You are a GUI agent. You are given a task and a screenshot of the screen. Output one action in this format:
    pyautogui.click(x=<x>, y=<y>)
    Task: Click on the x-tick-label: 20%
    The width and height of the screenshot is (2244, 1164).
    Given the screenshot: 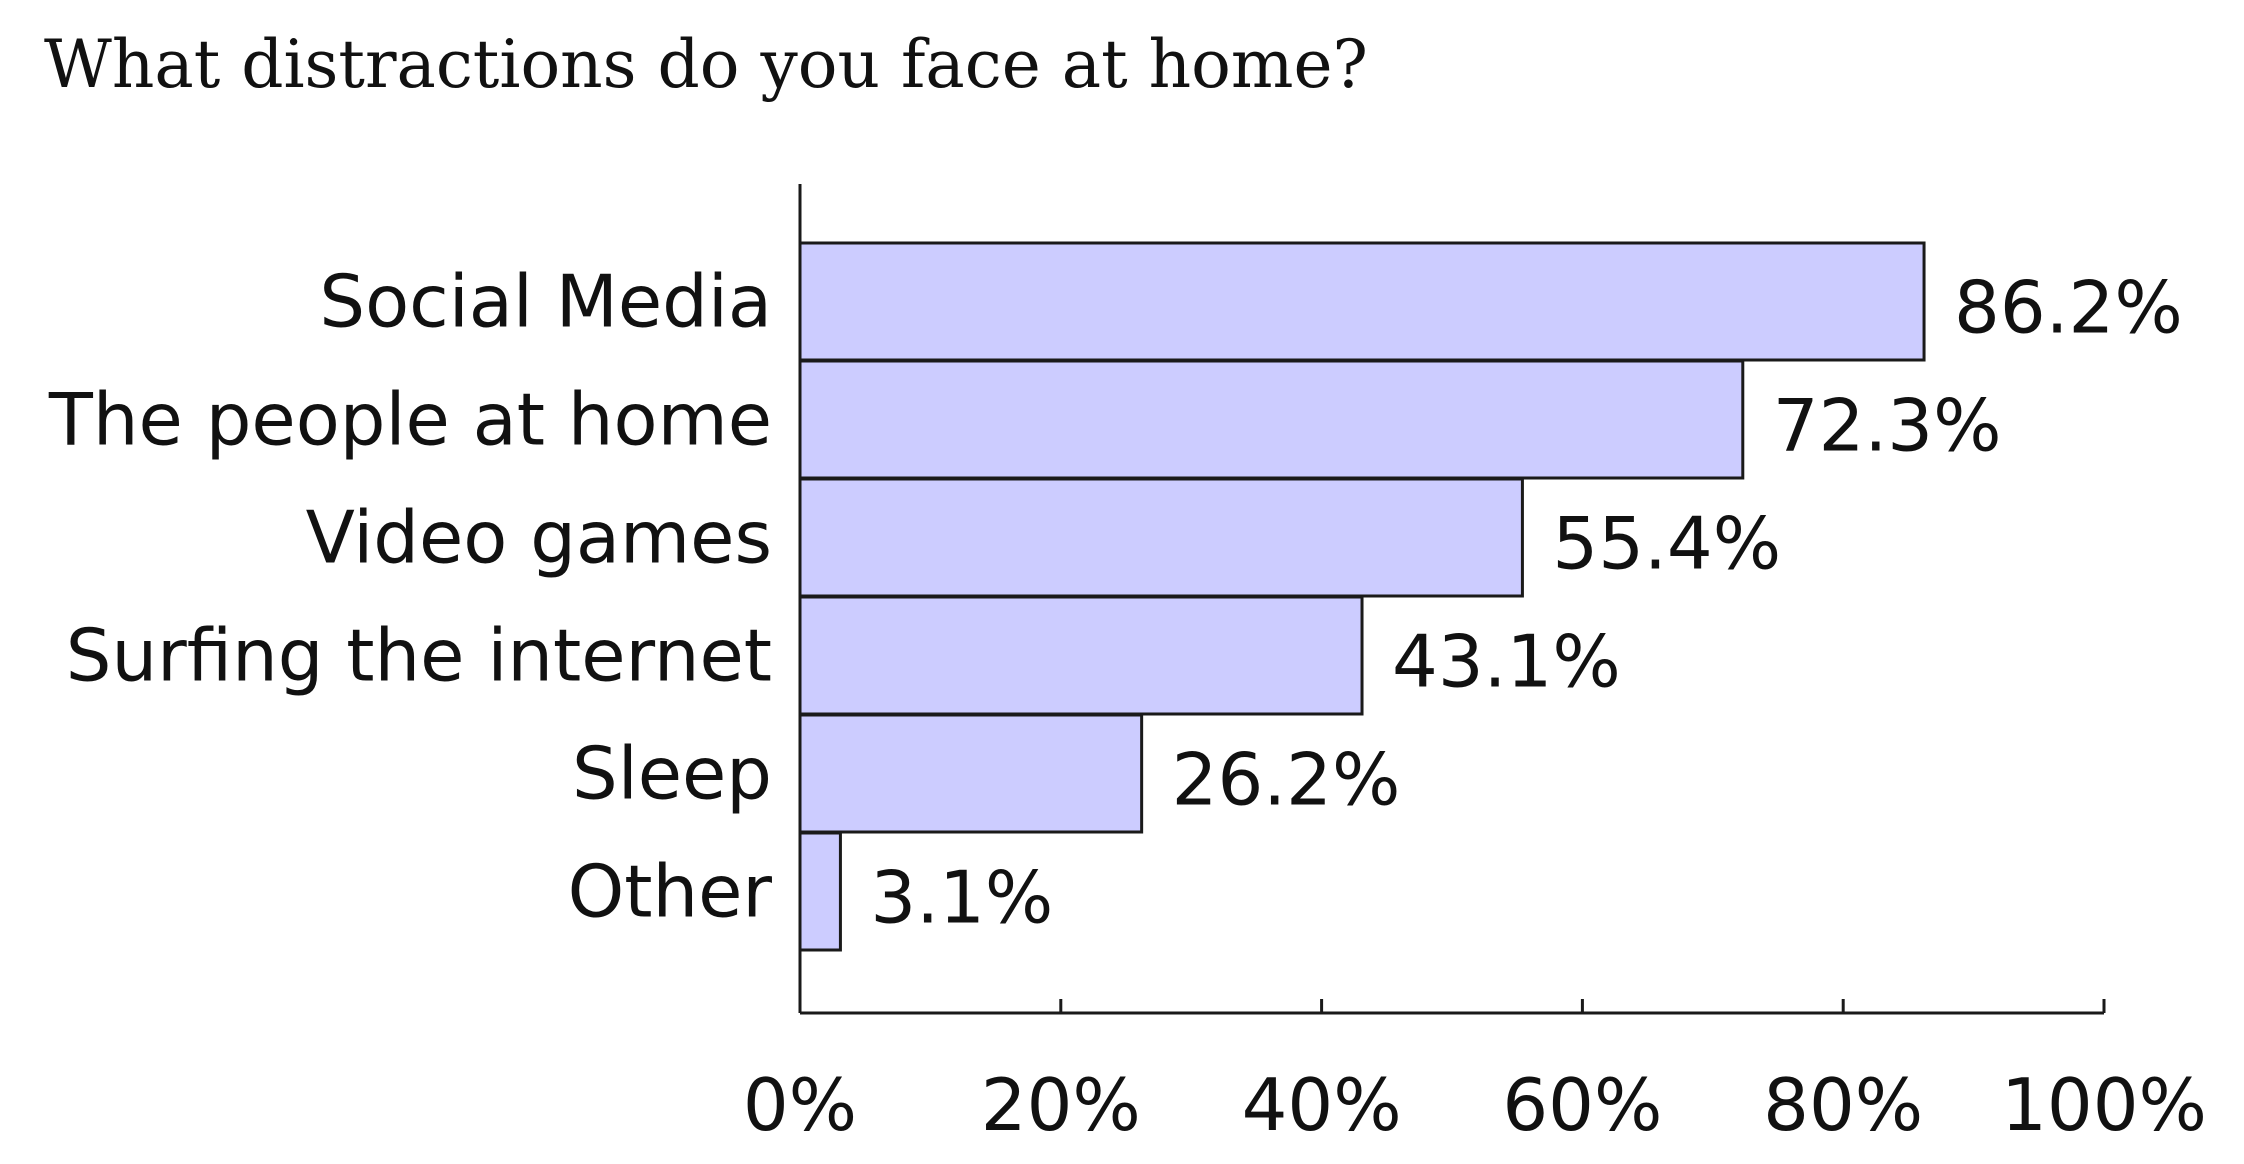 What is the action you would take?
    pyautogui.click(x=1061, y=1105)
    